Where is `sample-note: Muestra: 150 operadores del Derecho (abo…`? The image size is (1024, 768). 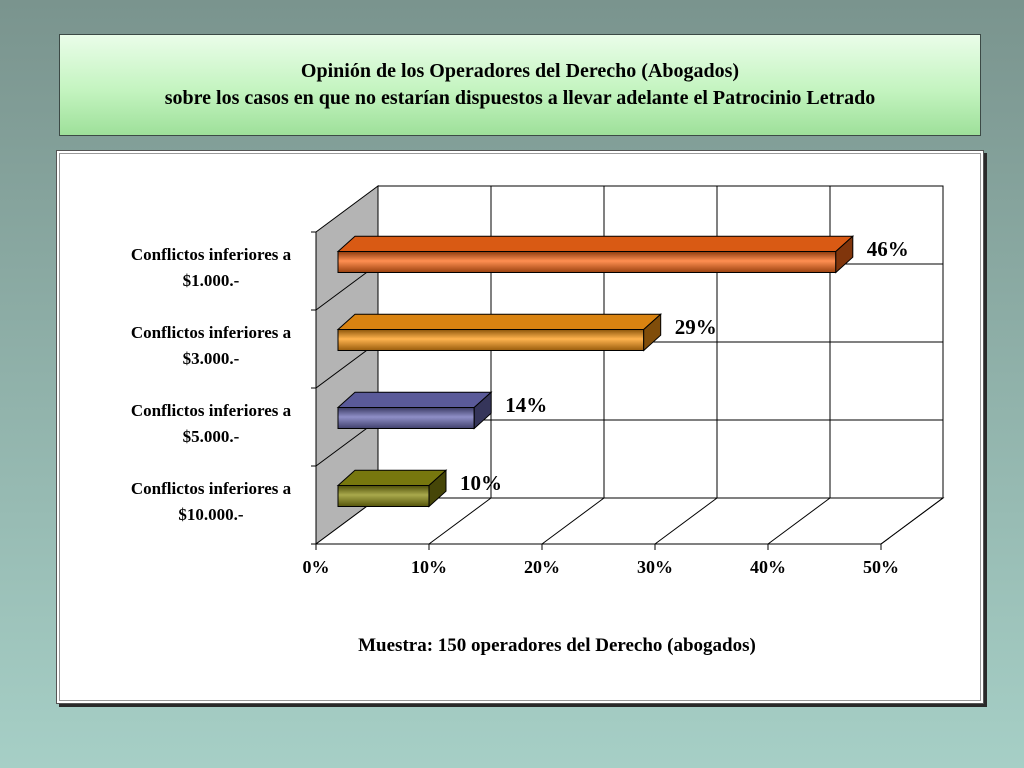 sample-note: Muestra: 150 operadores del Derecho (abo… is located at coordinates (557, 645).